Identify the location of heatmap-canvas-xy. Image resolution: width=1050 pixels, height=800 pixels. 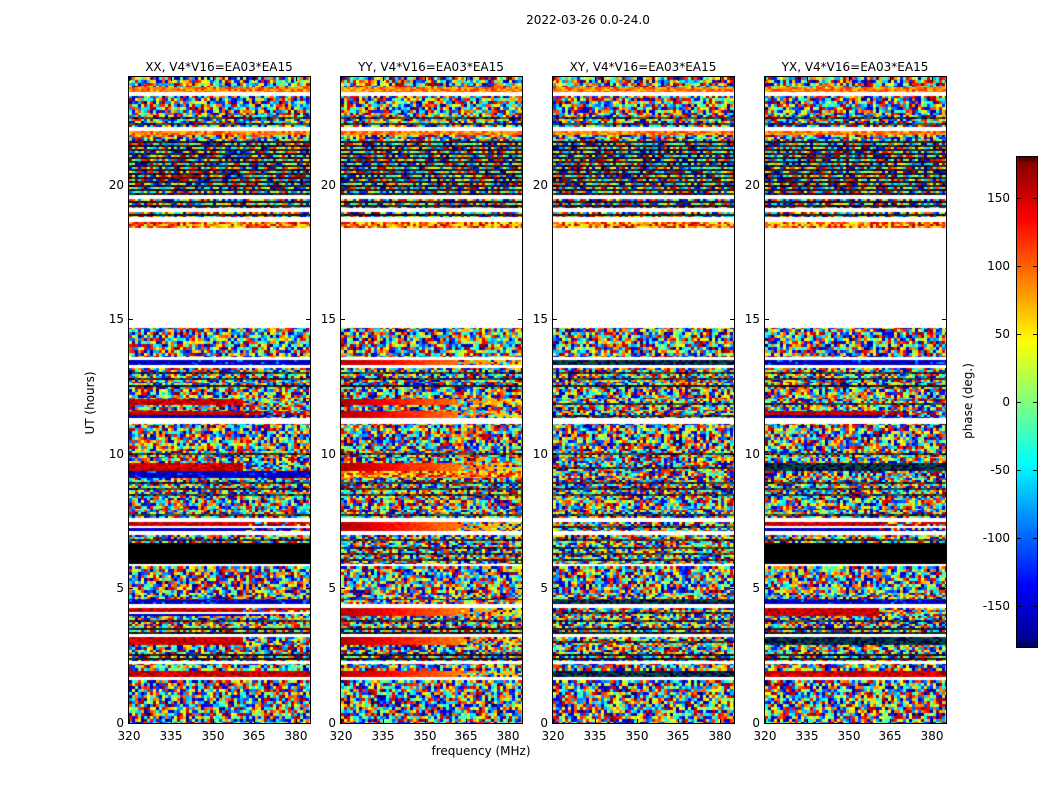
(643, 400).